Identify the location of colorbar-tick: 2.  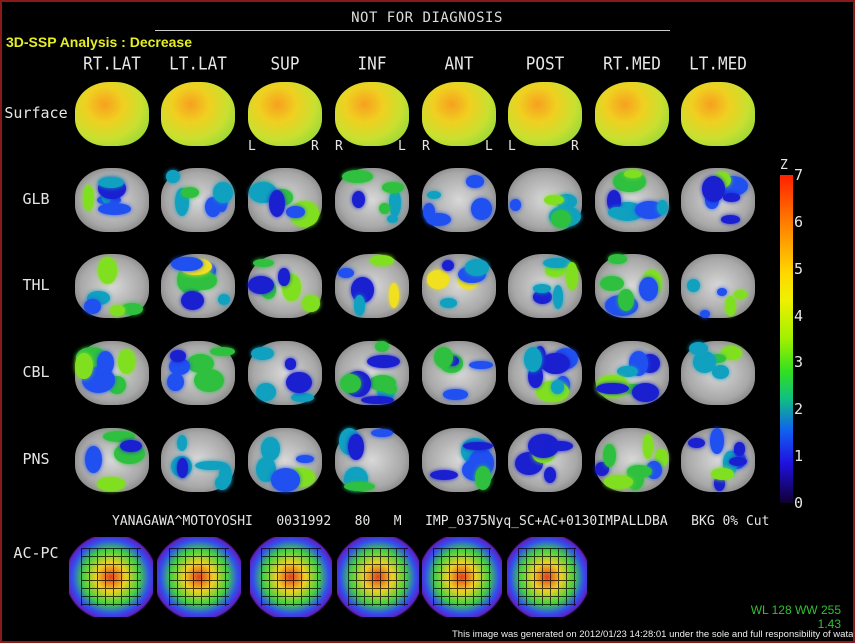
(799, 409).